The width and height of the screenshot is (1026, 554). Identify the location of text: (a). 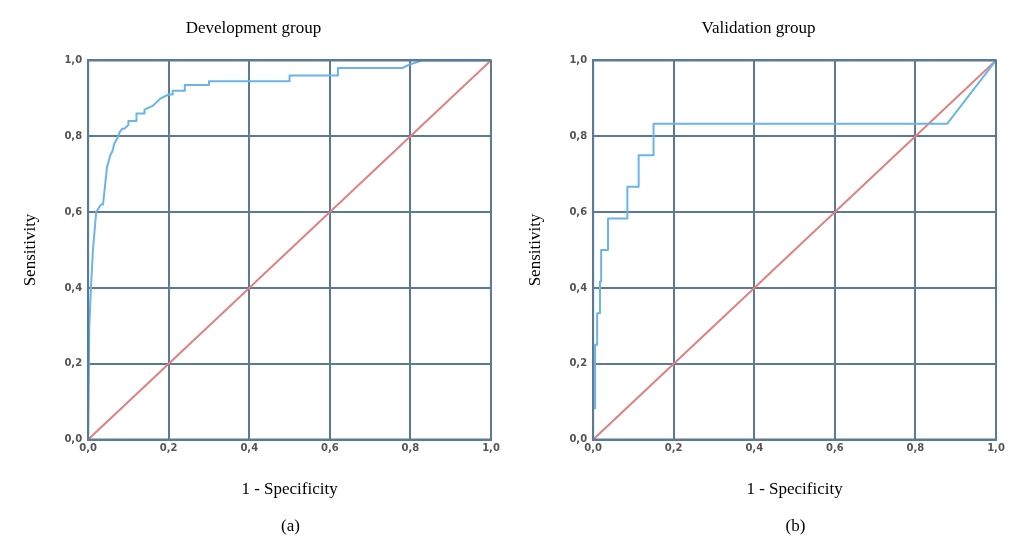
(290, 526).